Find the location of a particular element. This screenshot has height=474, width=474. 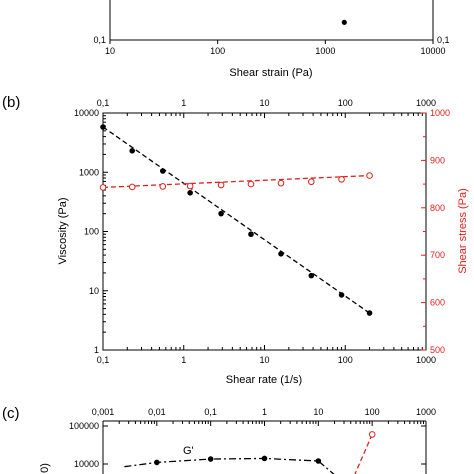

panel-a: 0,1 0,1 10 100 1000 10000 Shear strain (Pa) is located at coordinates (271, 39).